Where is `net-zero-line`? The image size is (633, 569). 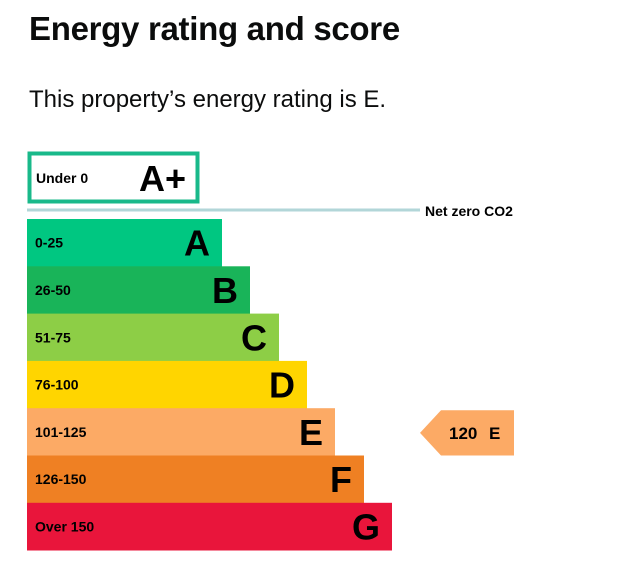
net-zero-line is located at coordinates (223, 210).